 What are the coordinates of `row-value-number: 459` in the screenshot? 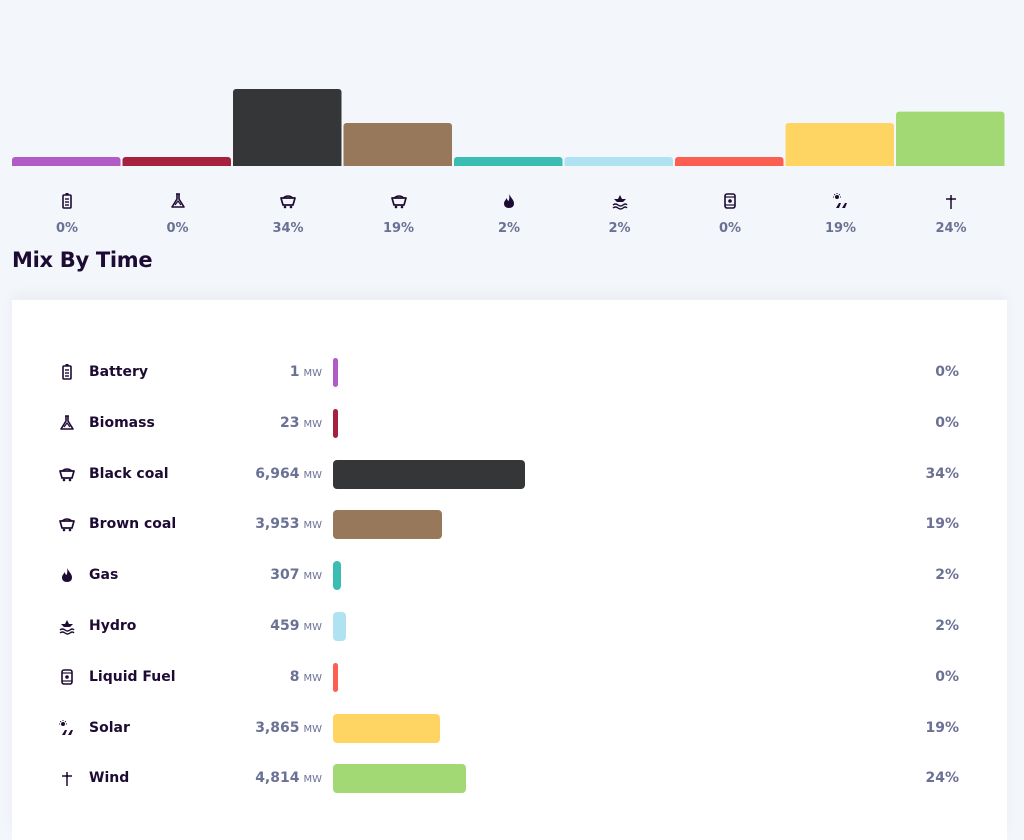 It's located at (285, 626).